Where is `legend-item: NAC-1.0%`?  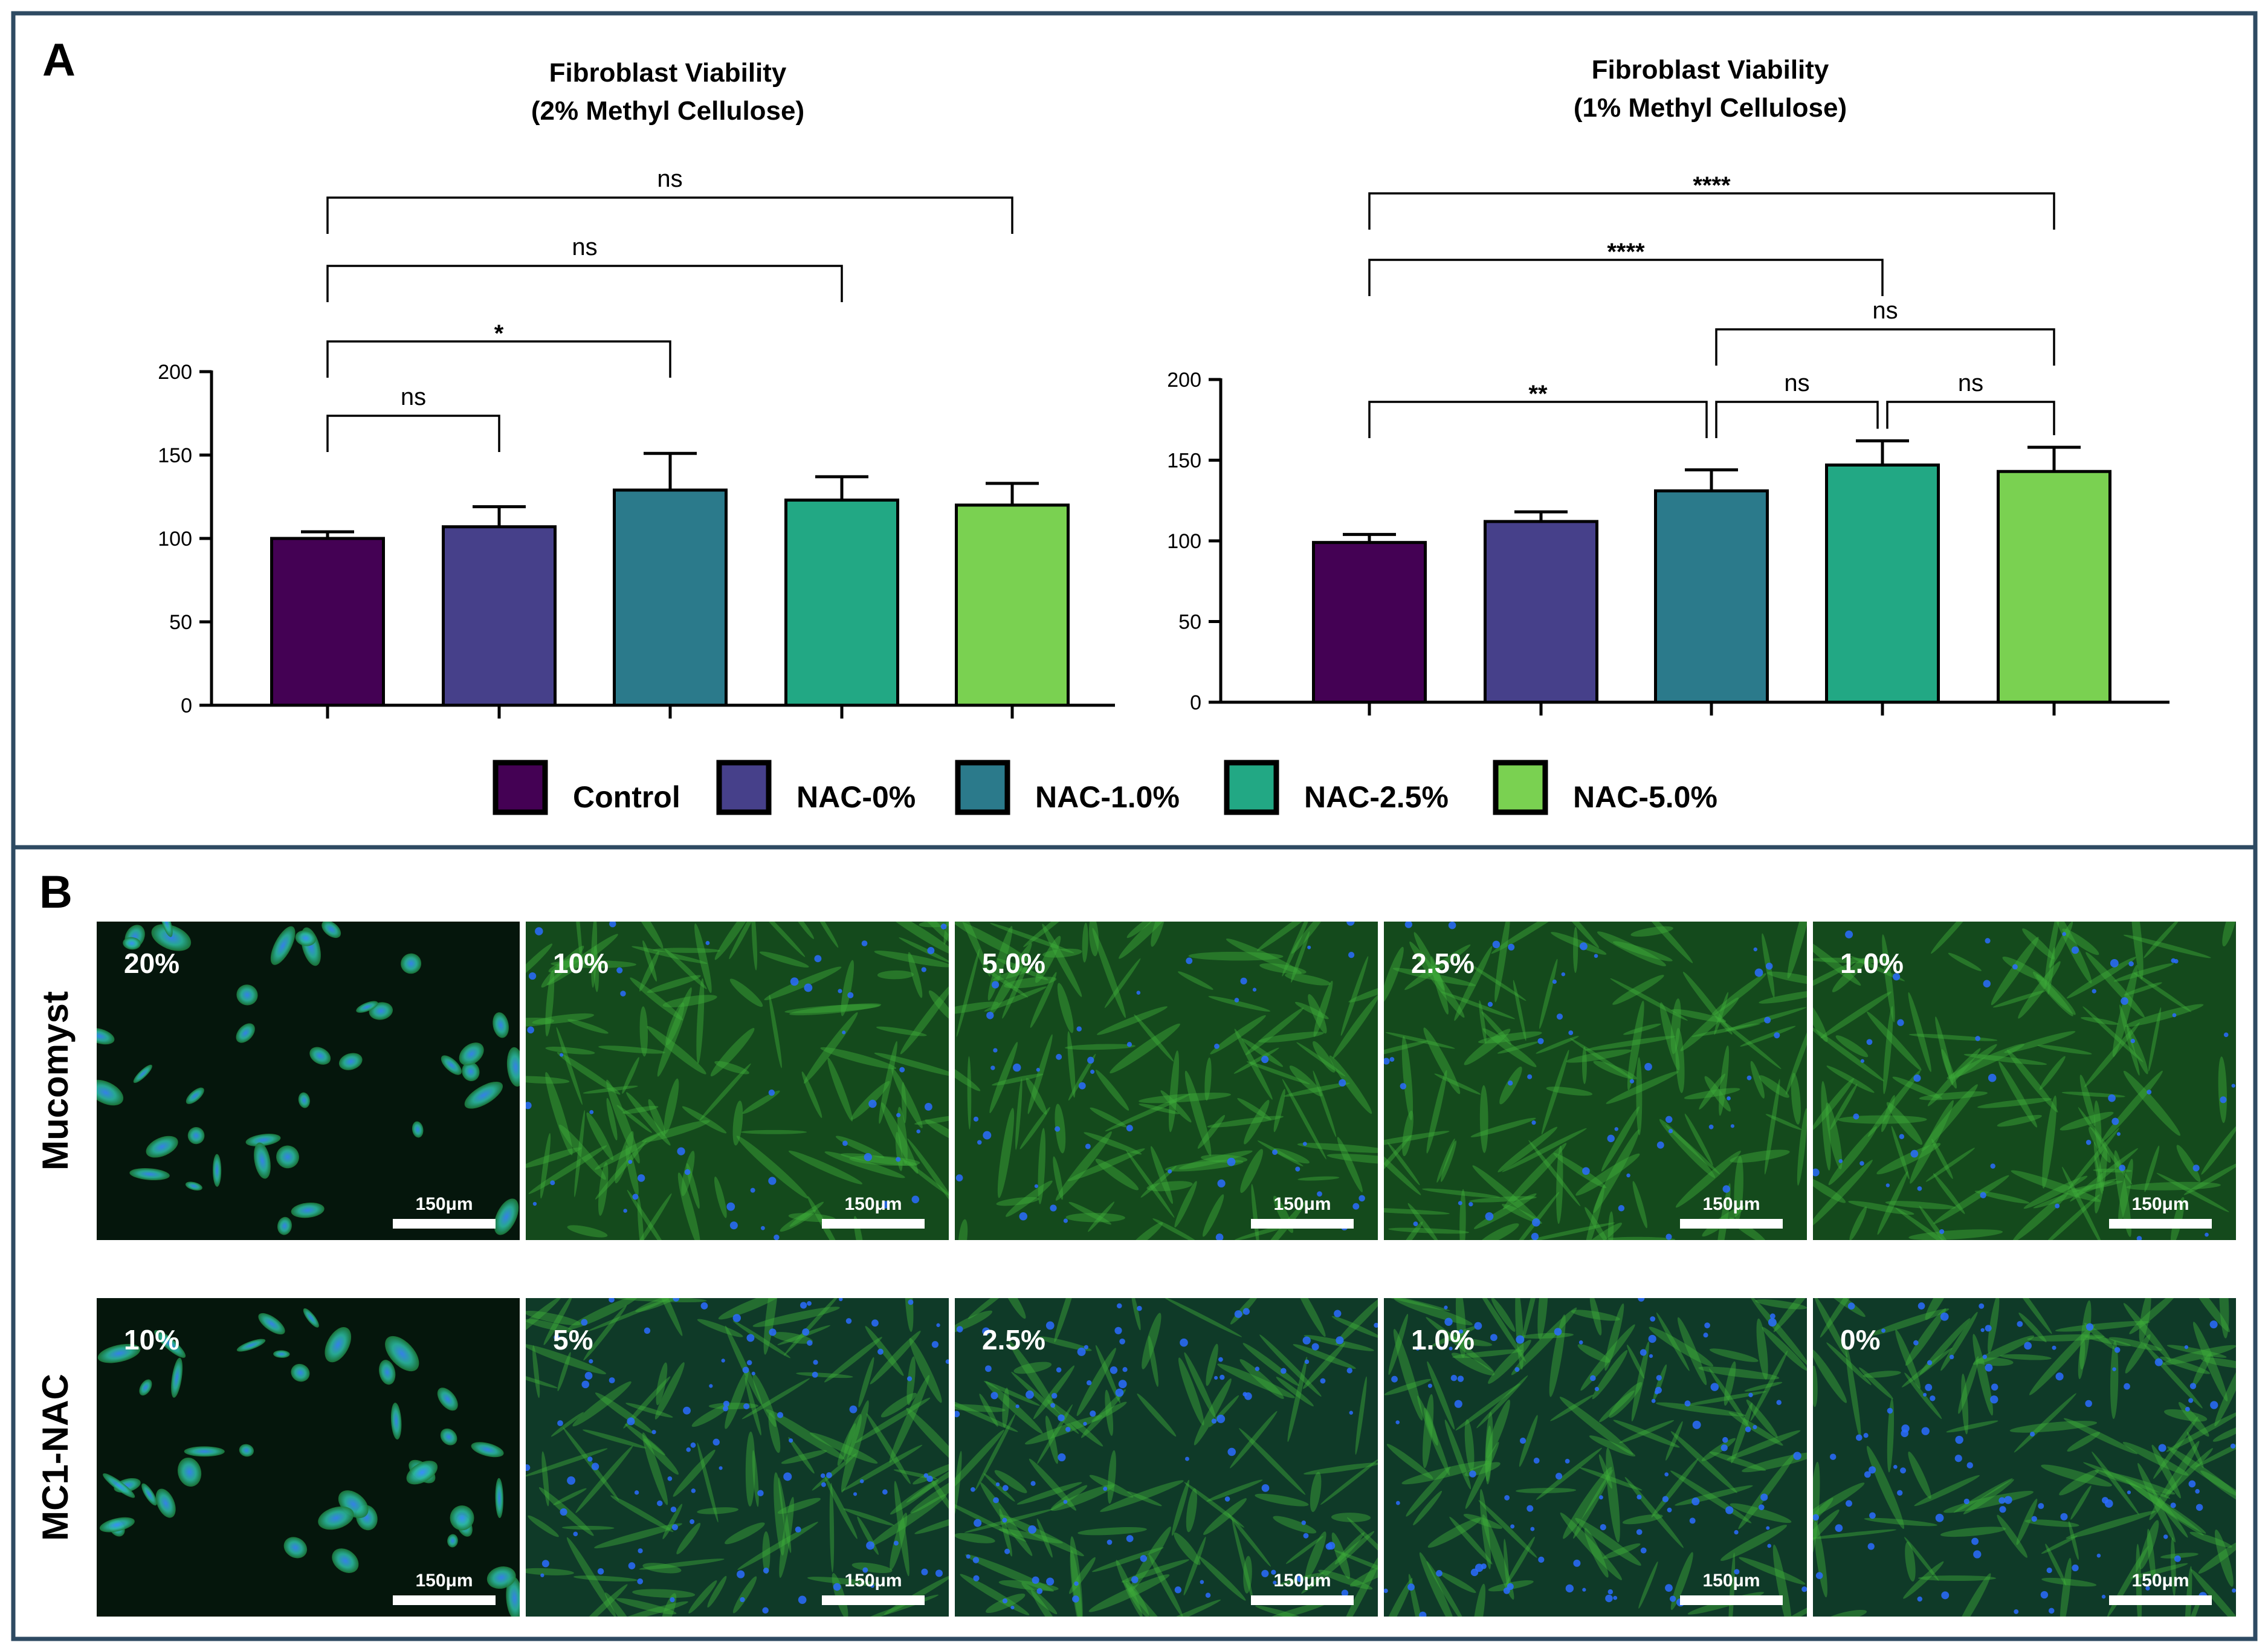
legend-item: NAC-1.0% is located at coordinates (1067, 787).